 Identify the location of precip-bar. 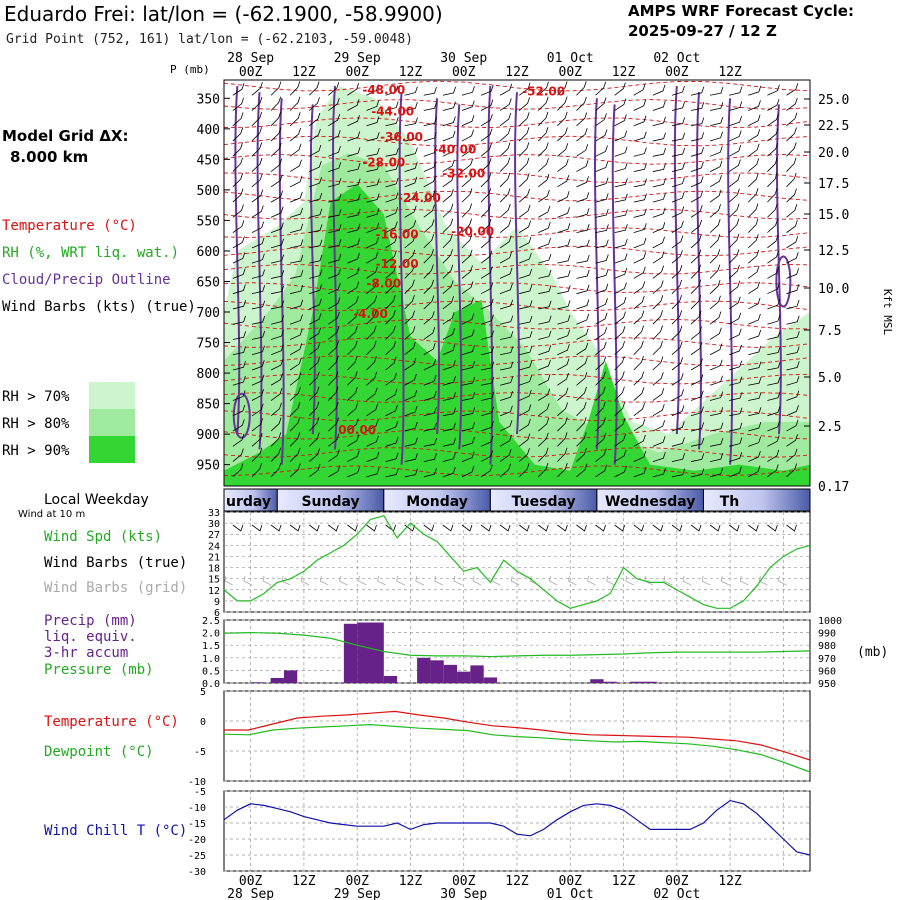
(377, 652).